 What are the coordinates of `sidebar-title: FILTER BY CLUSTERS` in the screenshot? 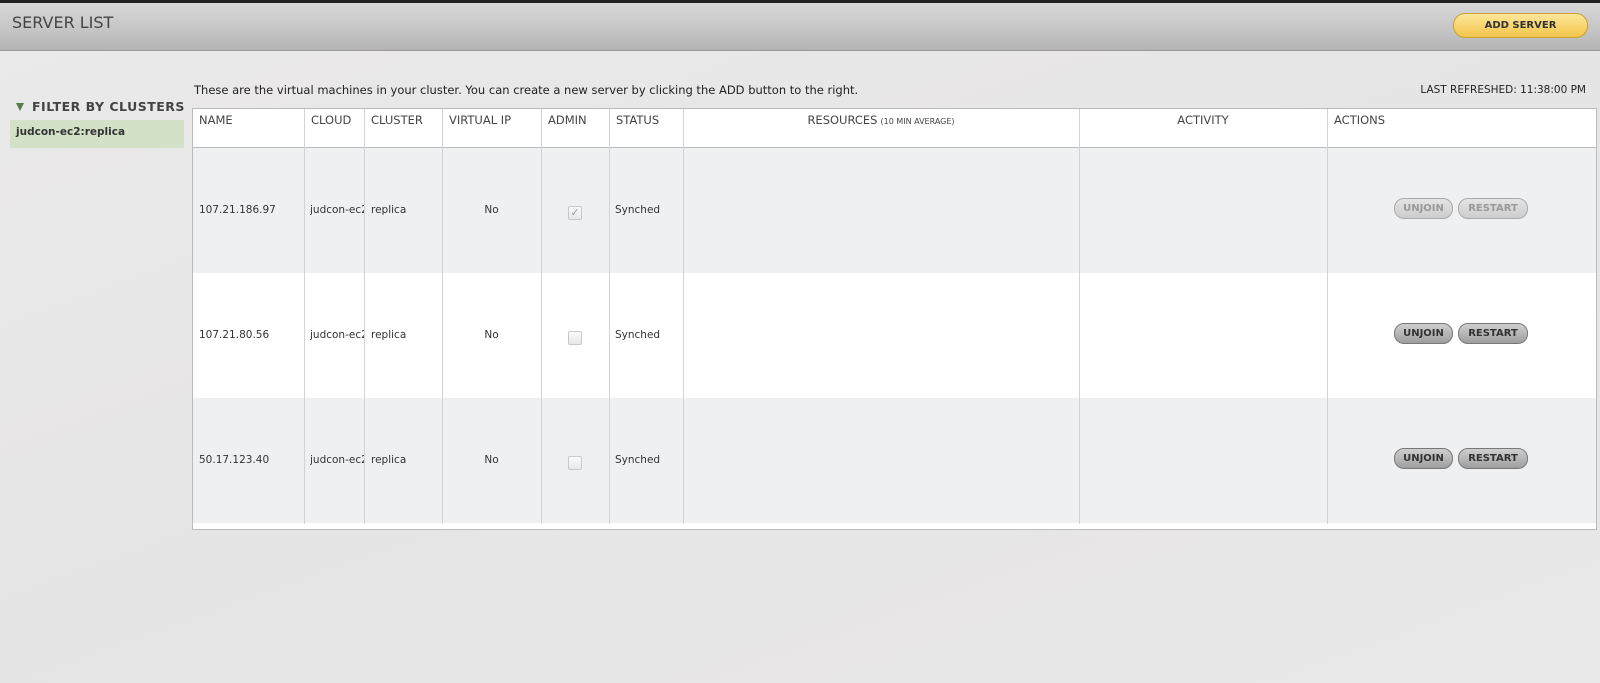 It's located at (108, 106).